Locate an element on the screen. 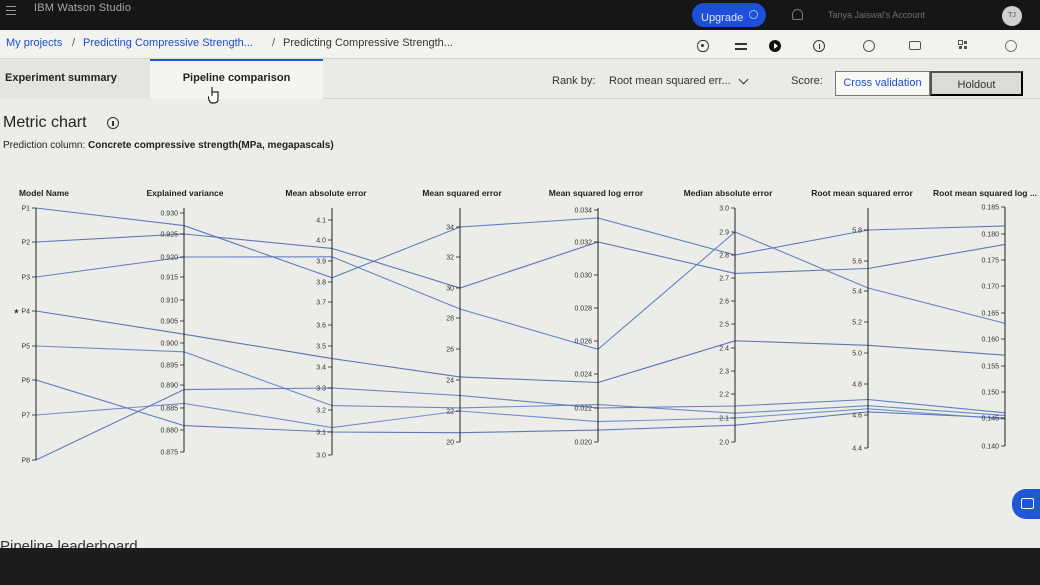  model-line-p1 is located at coordinates (520, 243).